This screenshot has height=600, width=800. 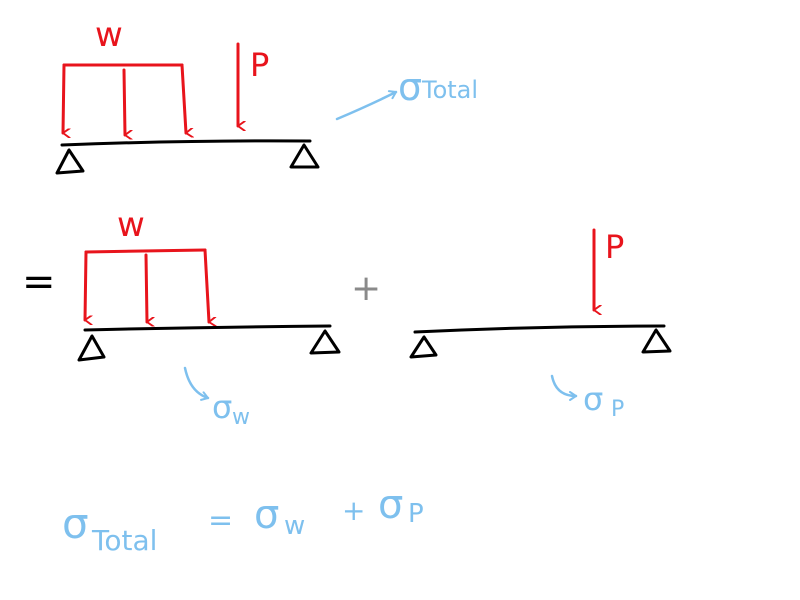 What do you see at coordinates (241, 417) in the screenshot?
I see `sigma-w-subscript: w` at bounding box center [241, 417].